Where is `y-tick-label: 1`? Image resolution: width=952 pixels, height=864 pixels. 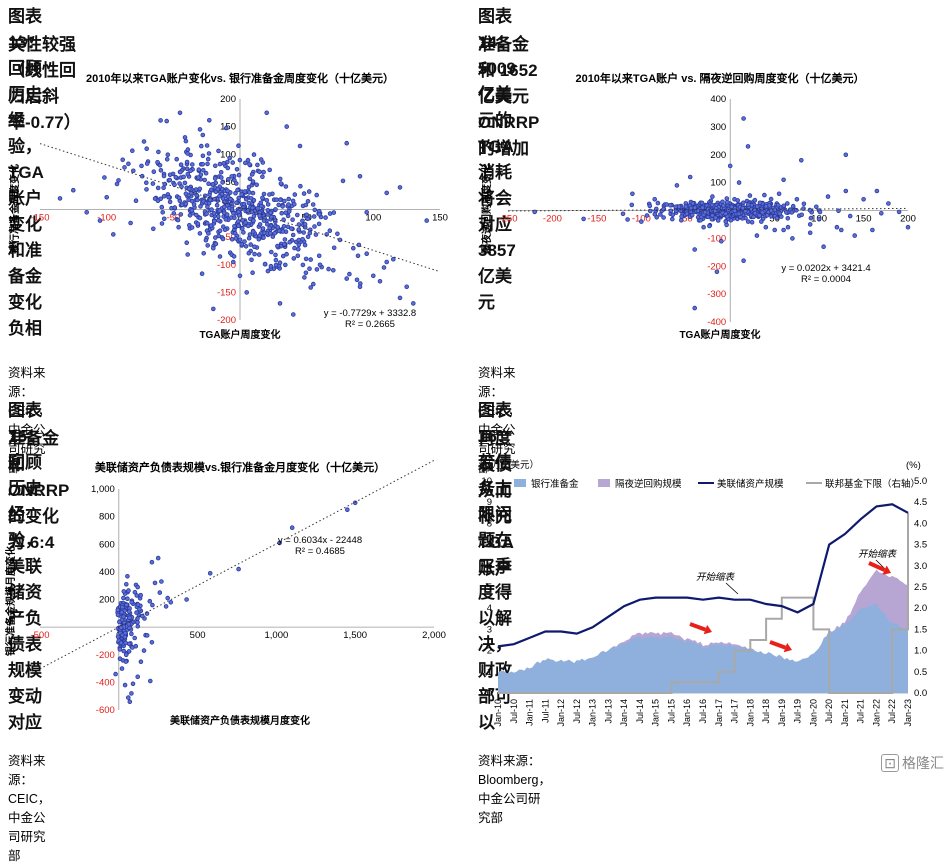 y-tick-label: 1 is located at coordinates (489, 672).